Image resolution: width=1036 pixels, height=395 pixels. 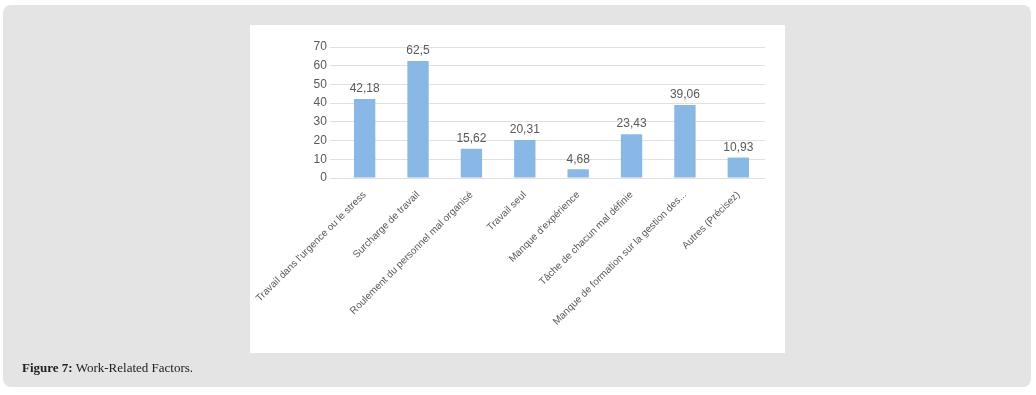 What do you see at coordinates (320, 46) in the screenshot?
I see `y-tick-label: 70` at bounding box center [320, 46].